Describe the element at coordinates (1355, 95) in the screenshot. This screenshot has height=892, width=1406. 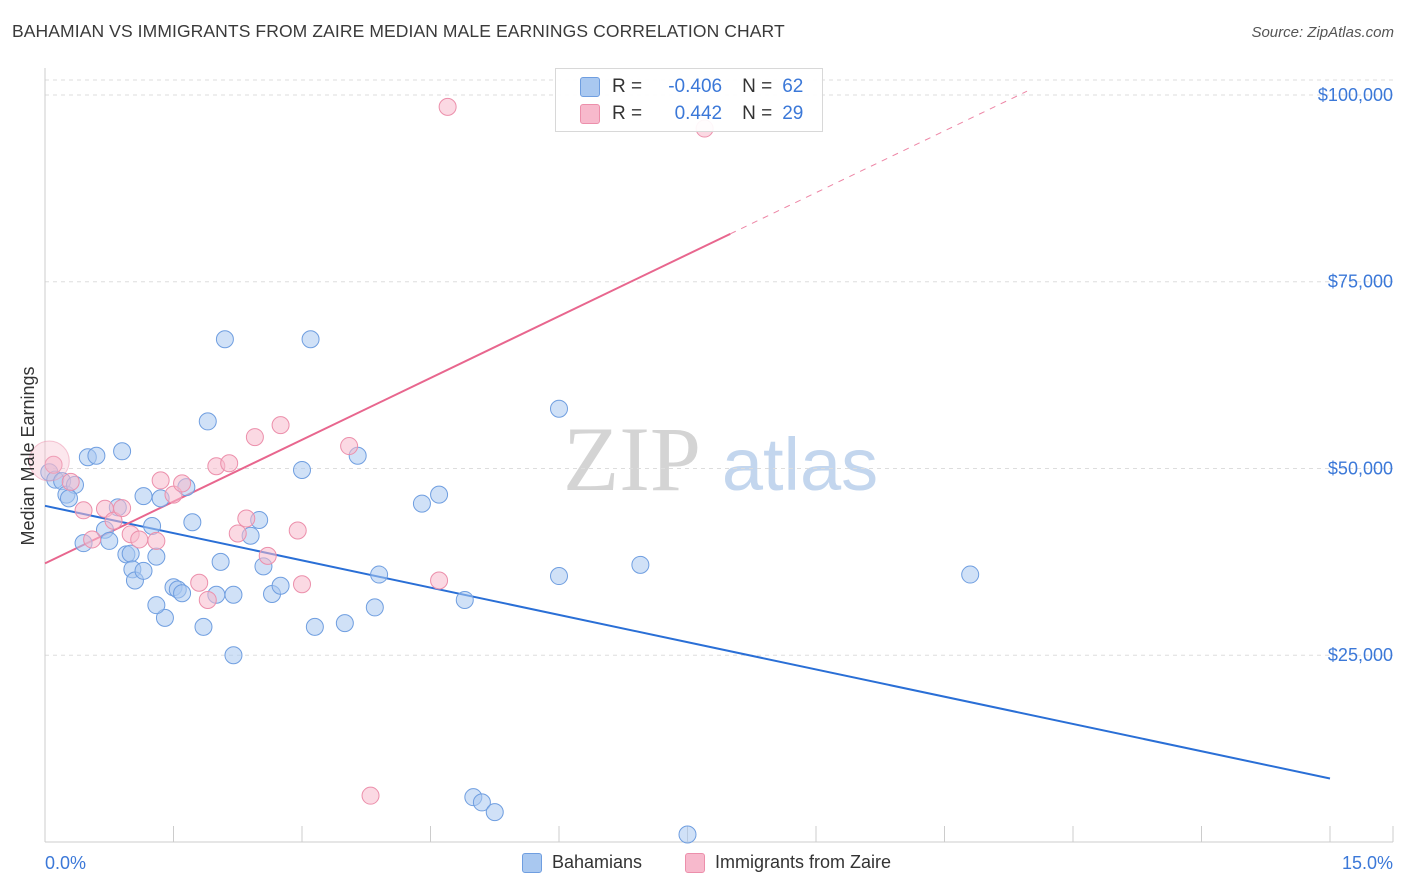
I see `y-tick-label: $100,000` at that location.